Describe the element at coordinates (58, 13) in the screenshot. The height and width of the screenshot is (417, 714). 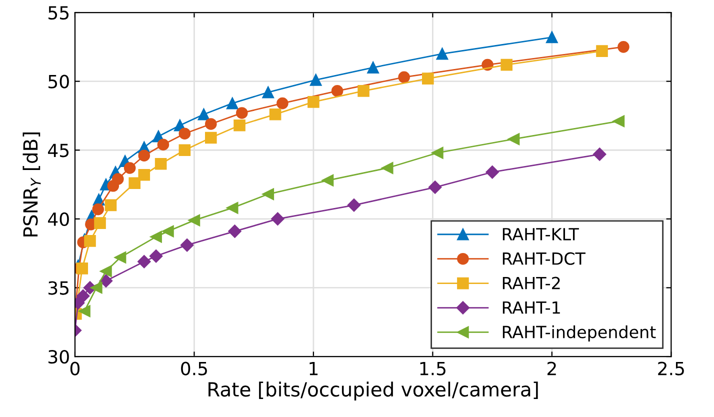
I see `y-tick-label: 55` at that location.